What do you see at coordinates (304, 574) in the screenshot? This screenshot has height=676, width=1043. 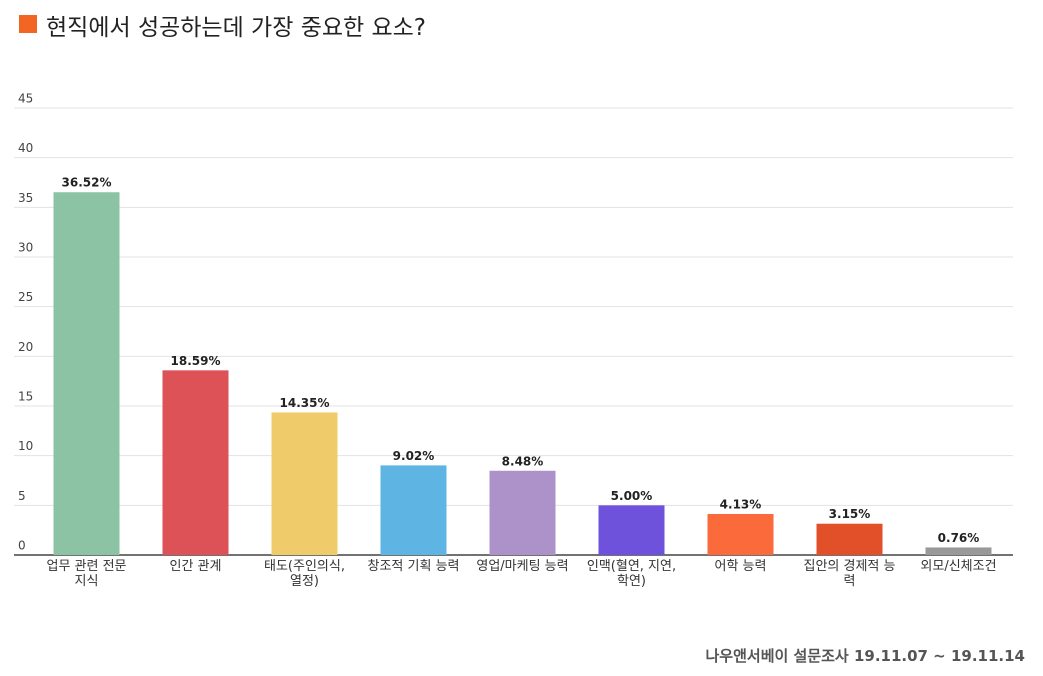 I see `x-tick-label: 태도(주인의식, 열정)` at bounding box center [304, 574].